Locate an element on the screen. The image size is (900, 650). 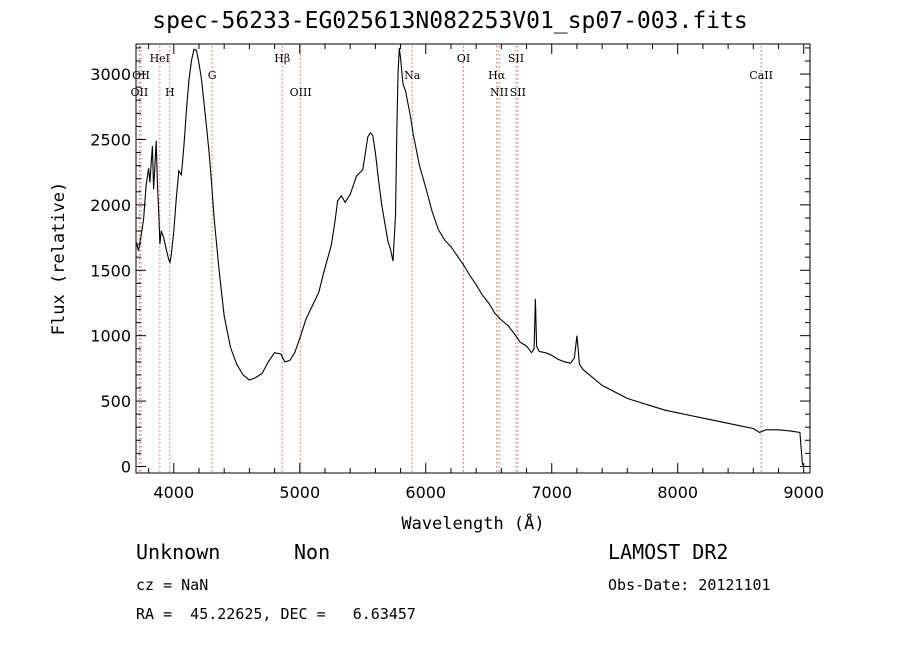
coordinates-value: RA = 45.22625, DEC = 6.63457 is located at coordinates (276, 614).